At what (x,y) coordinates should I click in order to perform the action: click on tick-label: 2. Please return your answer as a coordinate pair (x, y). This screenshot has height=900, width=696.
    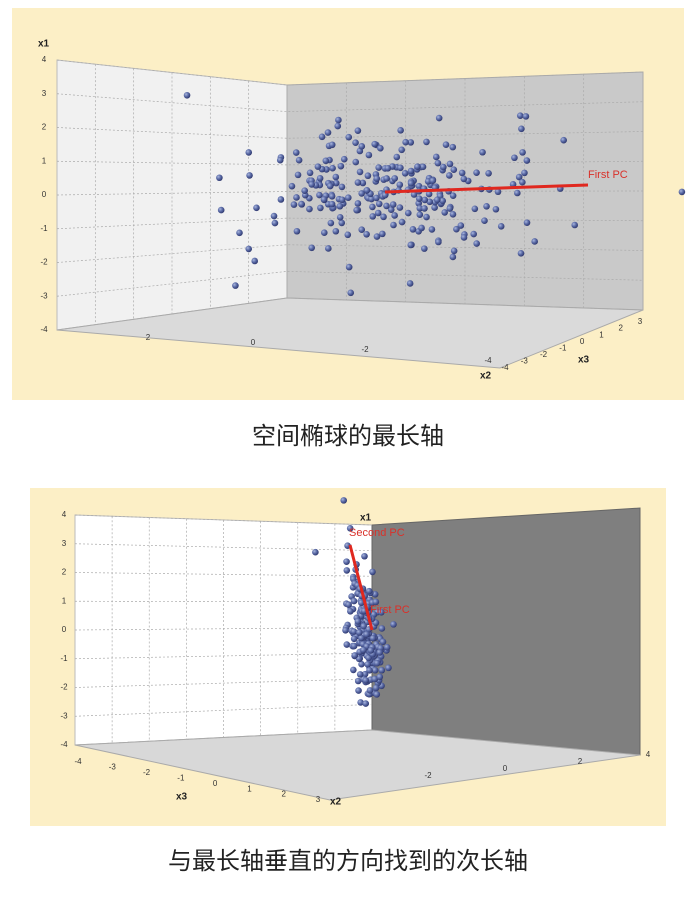
    Looking at the image, I should click on (580, 761).